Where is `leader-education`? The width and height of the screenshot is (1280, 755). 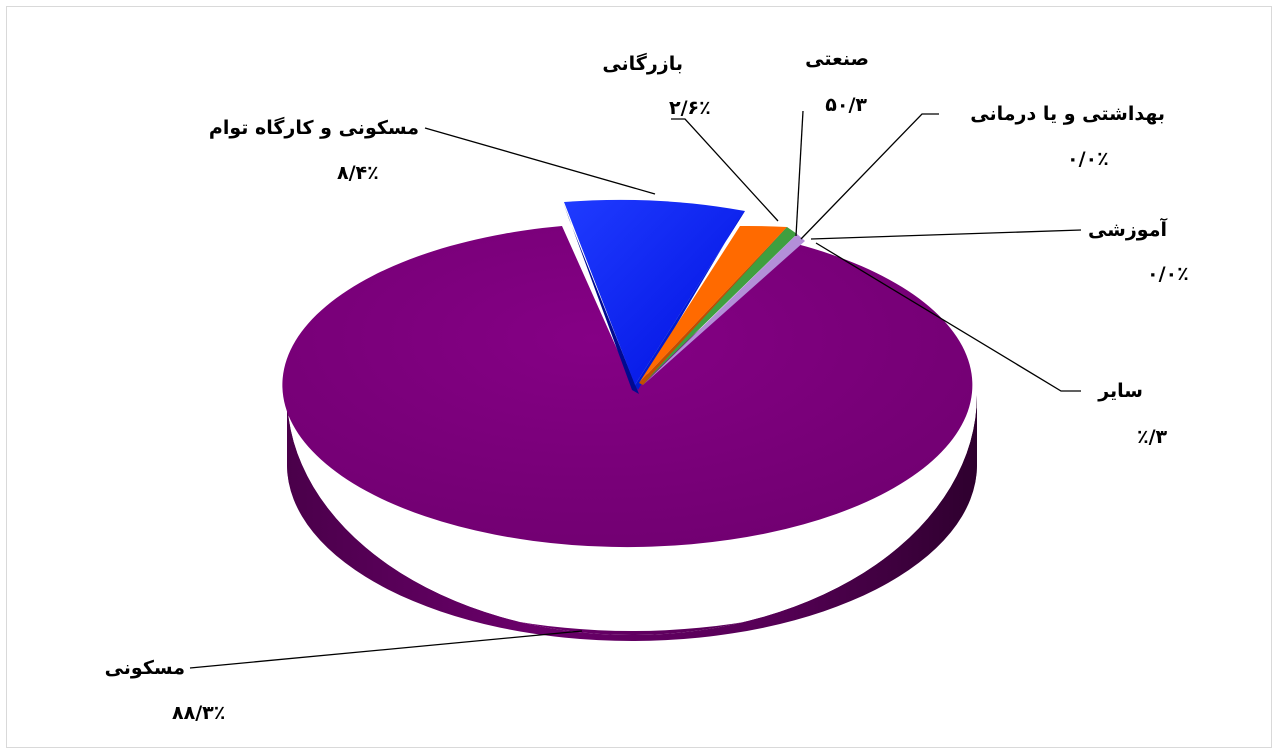 leader-education is located at coordinates (946, 234).